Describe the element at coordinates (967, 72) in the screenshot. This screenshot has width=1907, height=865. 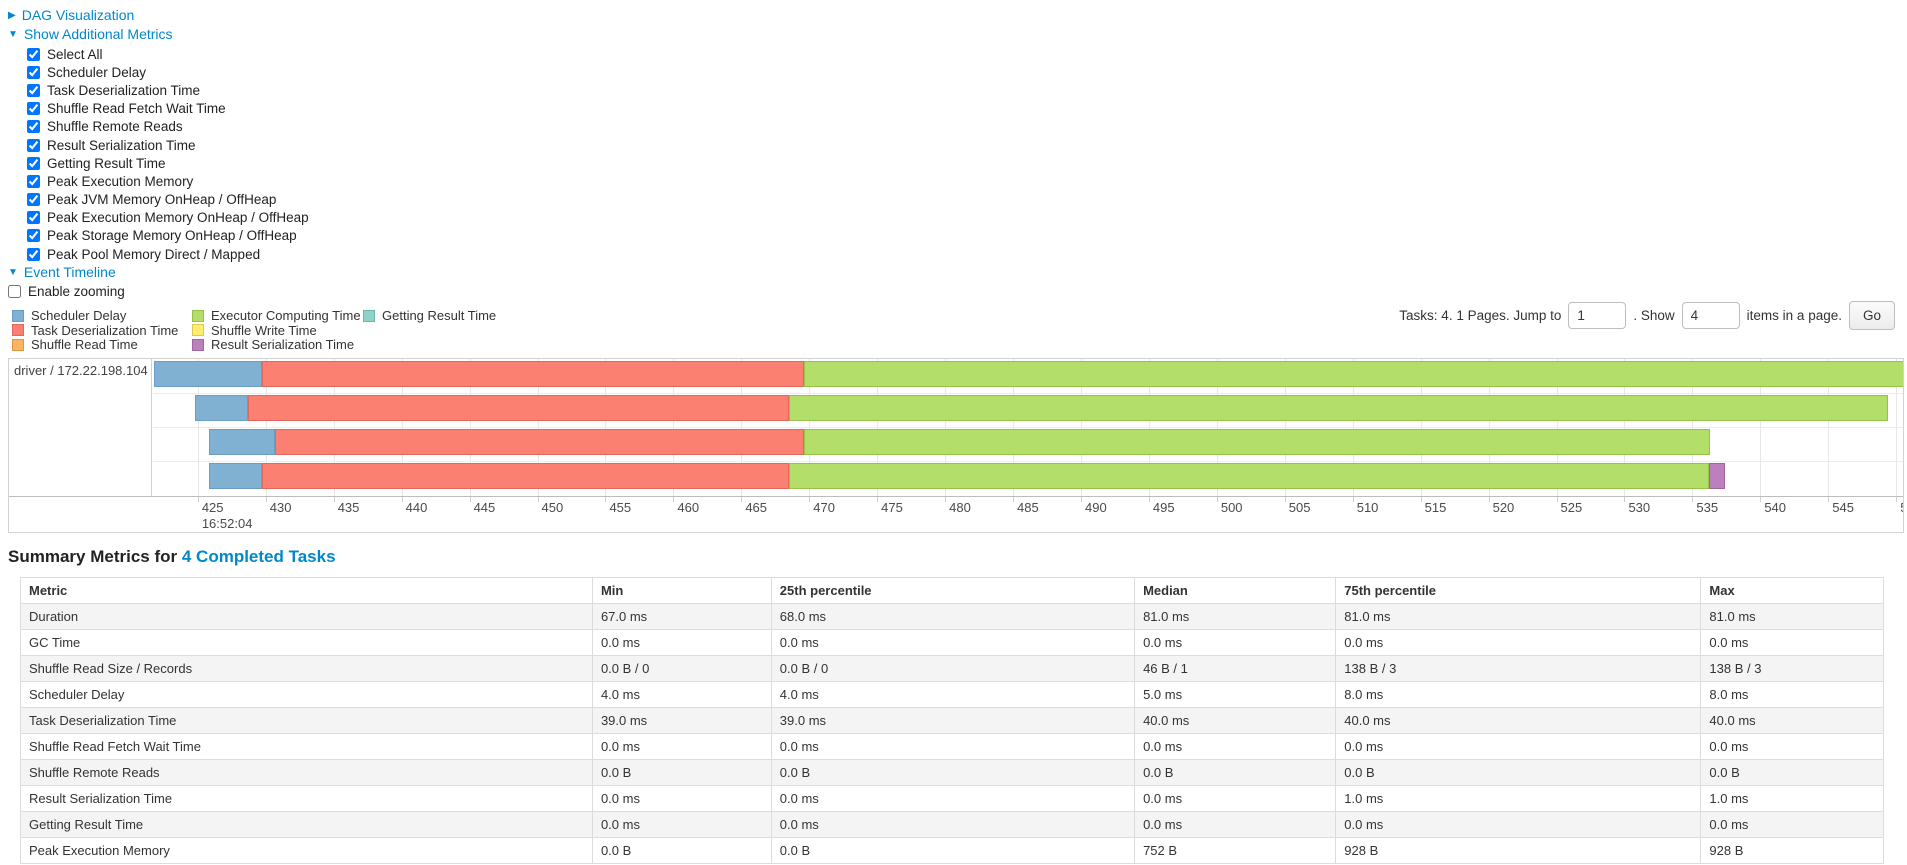
I see `metric-checkbox-item-scheduler-delay: Scheduler Delay` at that location.